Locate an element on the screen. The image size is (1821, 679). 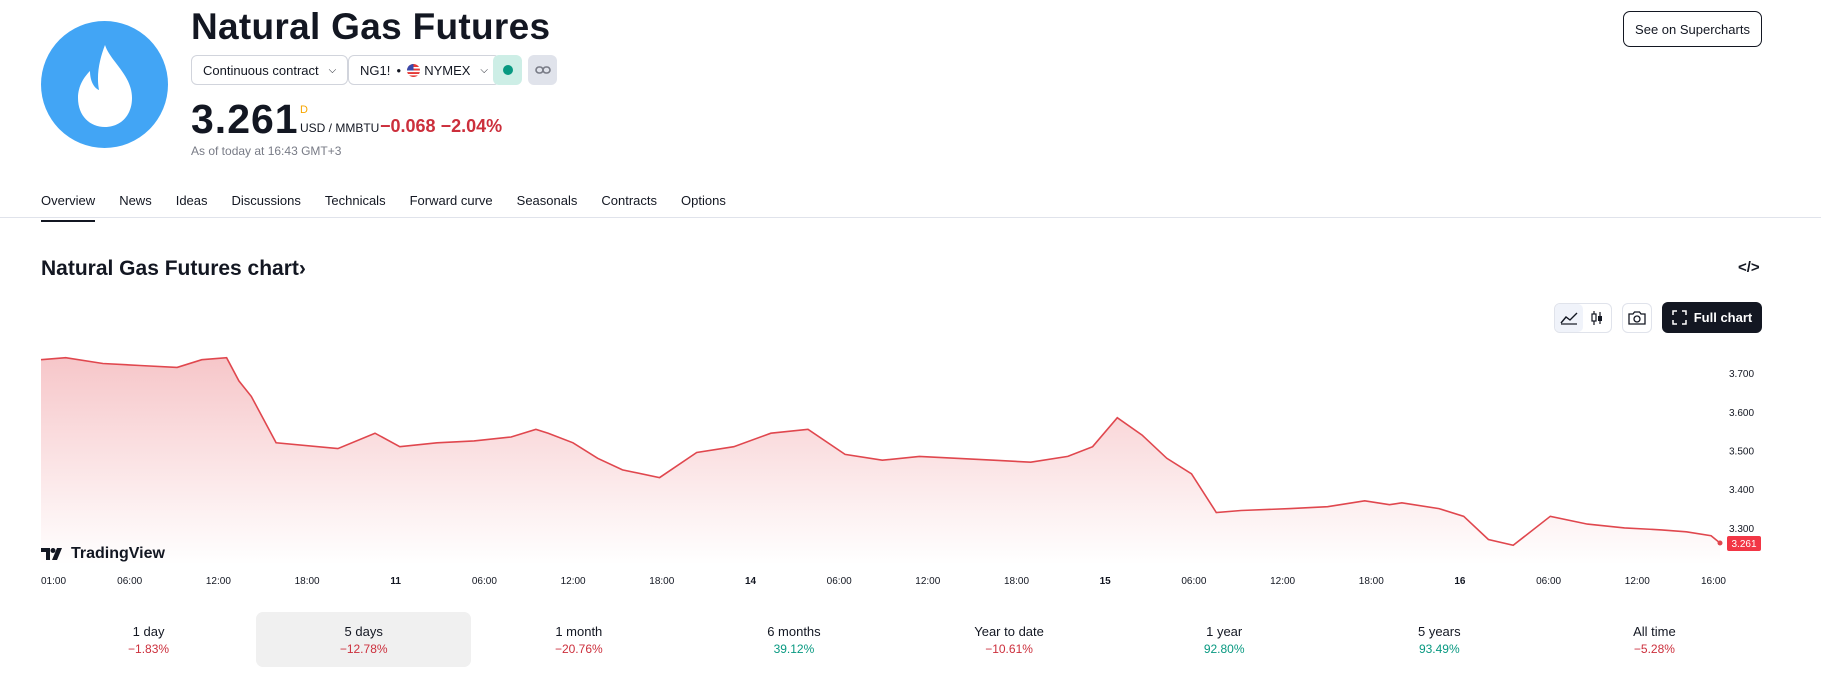
range-value: −10.61% is located at coordinates (1009, 648).